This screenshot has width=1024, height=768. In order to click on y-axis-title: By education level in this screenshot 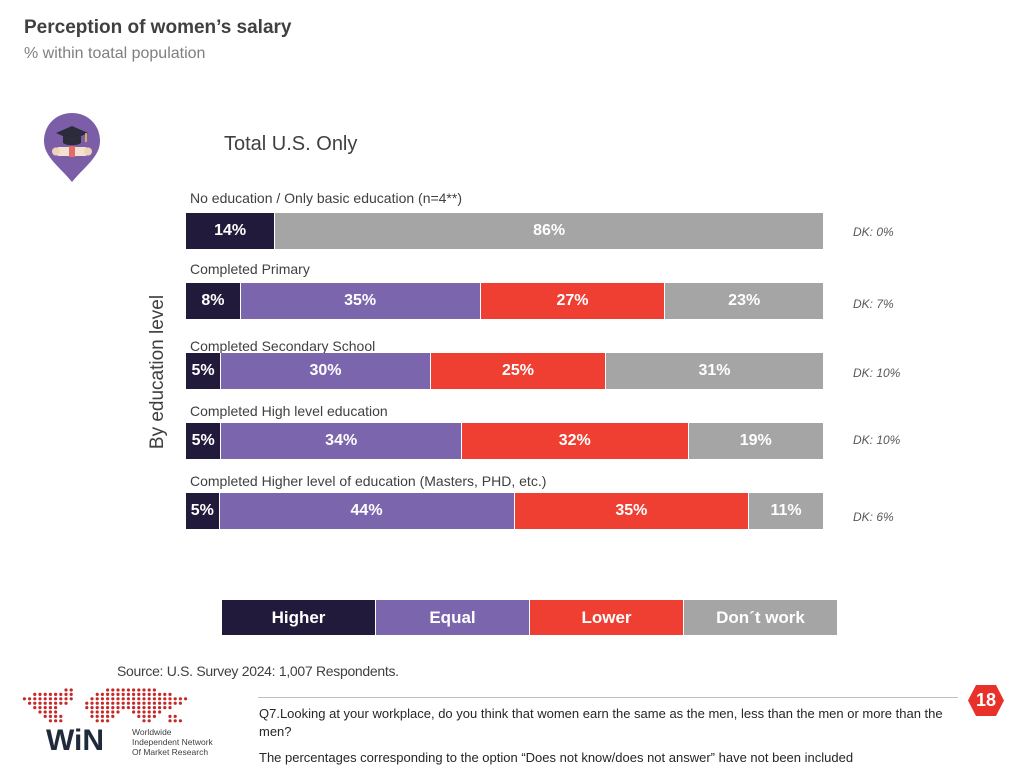, I will do `click(157, 372)`.